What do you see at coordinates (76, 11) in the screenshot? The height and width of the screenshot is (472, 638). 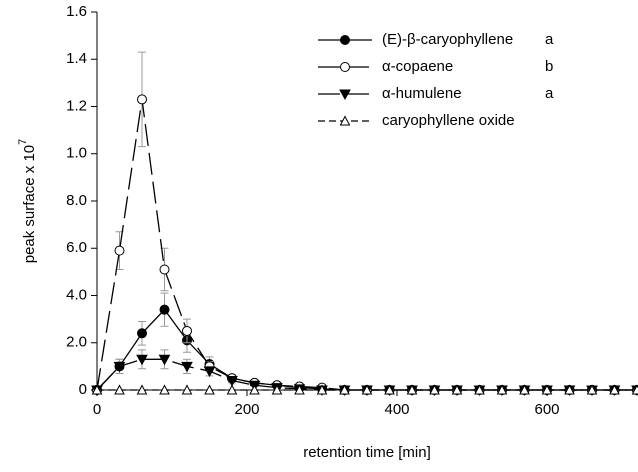 I see `y-tick-label: 1.6` at bounding box center [76, 11].